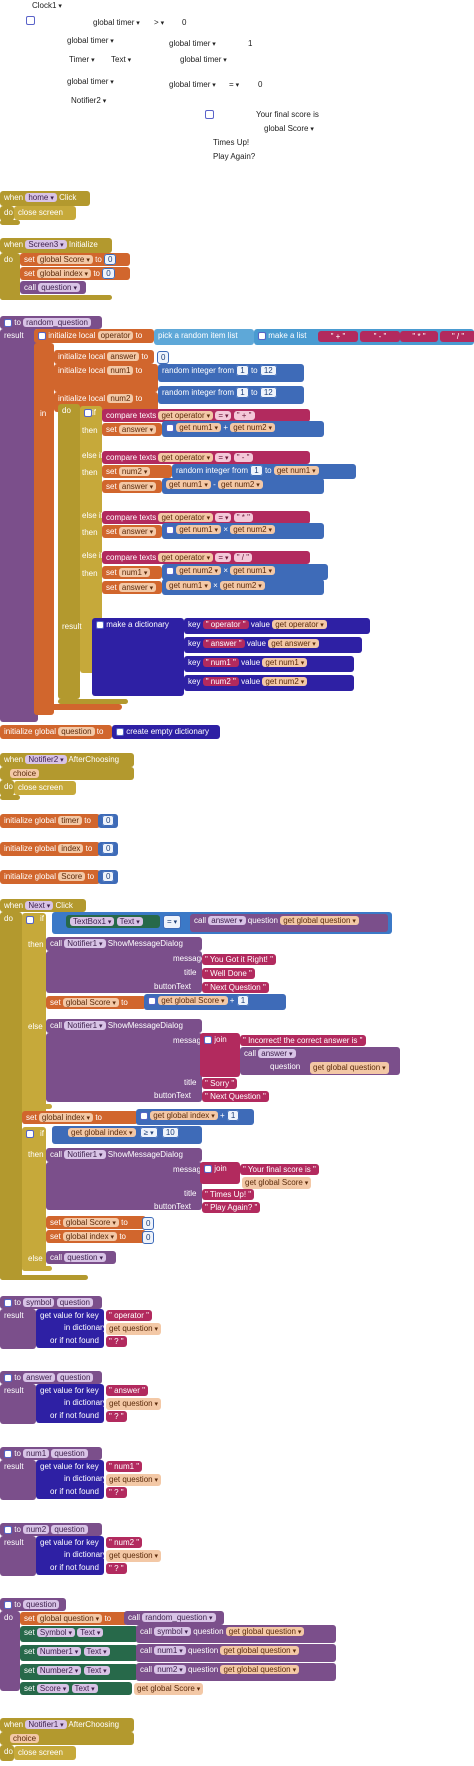 The width and height of the screenshot is (474, 1766). Describe the element at coordinates (106, 378) in the screenshot. I see `init-local-num1: initialize local num1 to` at that location.